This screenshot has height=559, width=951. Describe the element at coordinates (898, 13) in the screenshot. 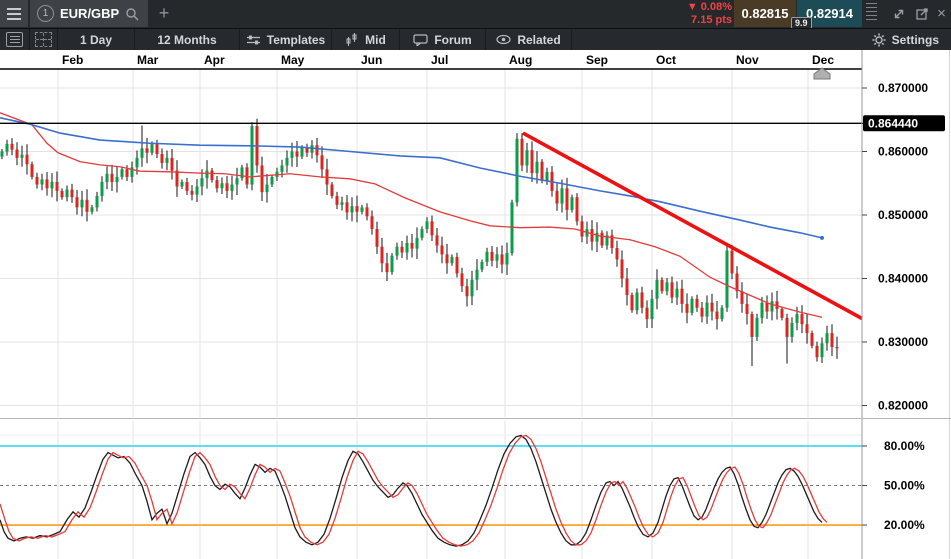

I see `expand-icon` at that location.